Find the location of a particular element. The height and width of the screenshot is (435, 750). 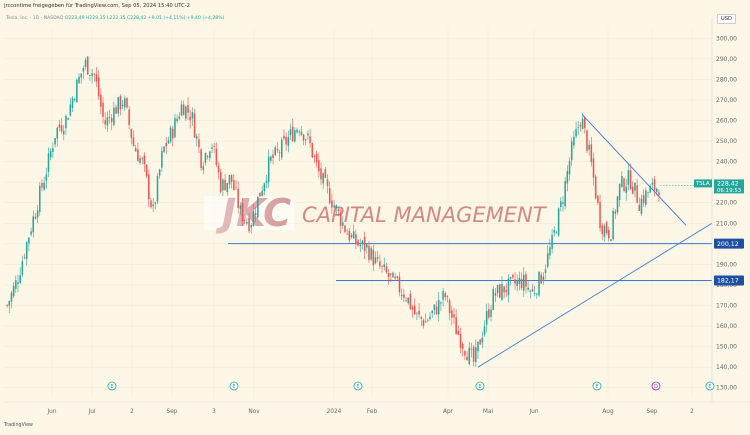

footer-brand: TradingView is located at coordinates (18, 425).